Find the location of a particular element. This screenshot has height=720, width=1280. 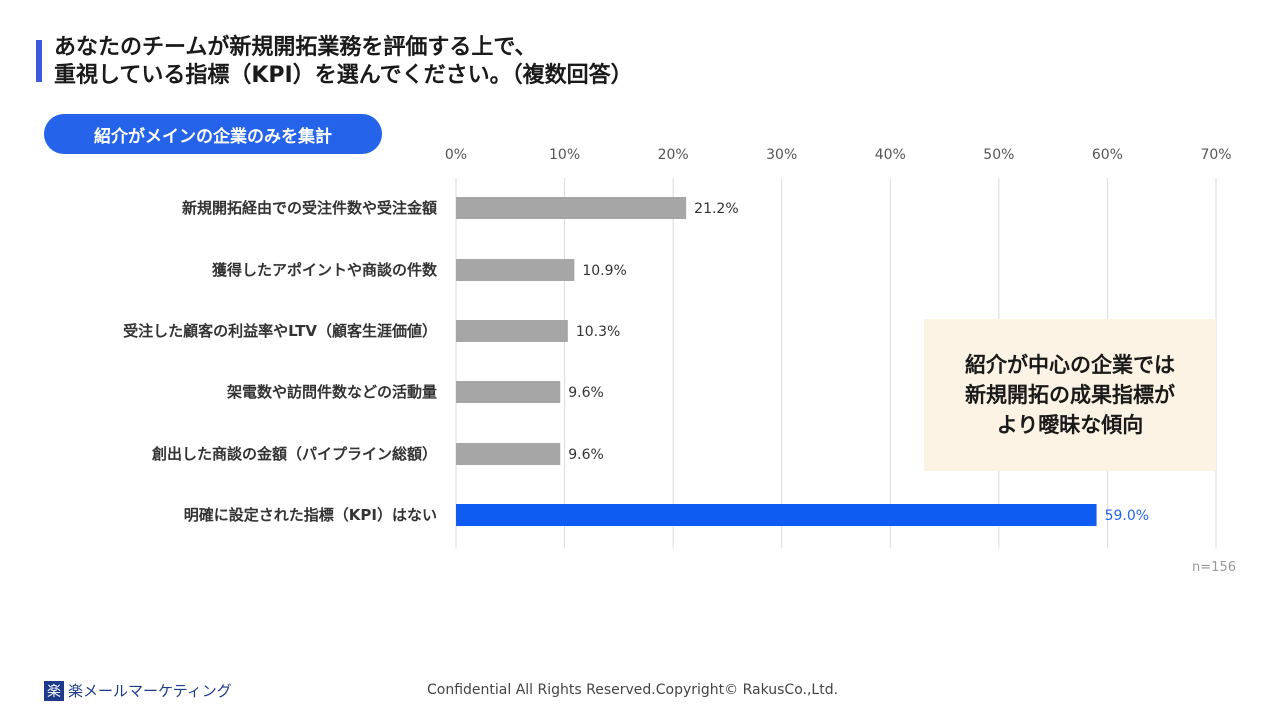

category-label: 明確に設定された指標（KPI）はない is located at coordinates (310, 515).